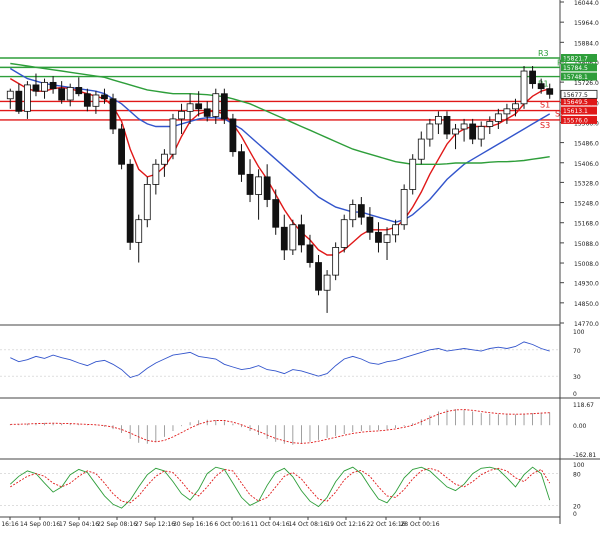 The image size is (600, 533). Describe the element at coordinates (586, 43) in the screenshot. I see `y-tick-label: 15884.0` at that location.